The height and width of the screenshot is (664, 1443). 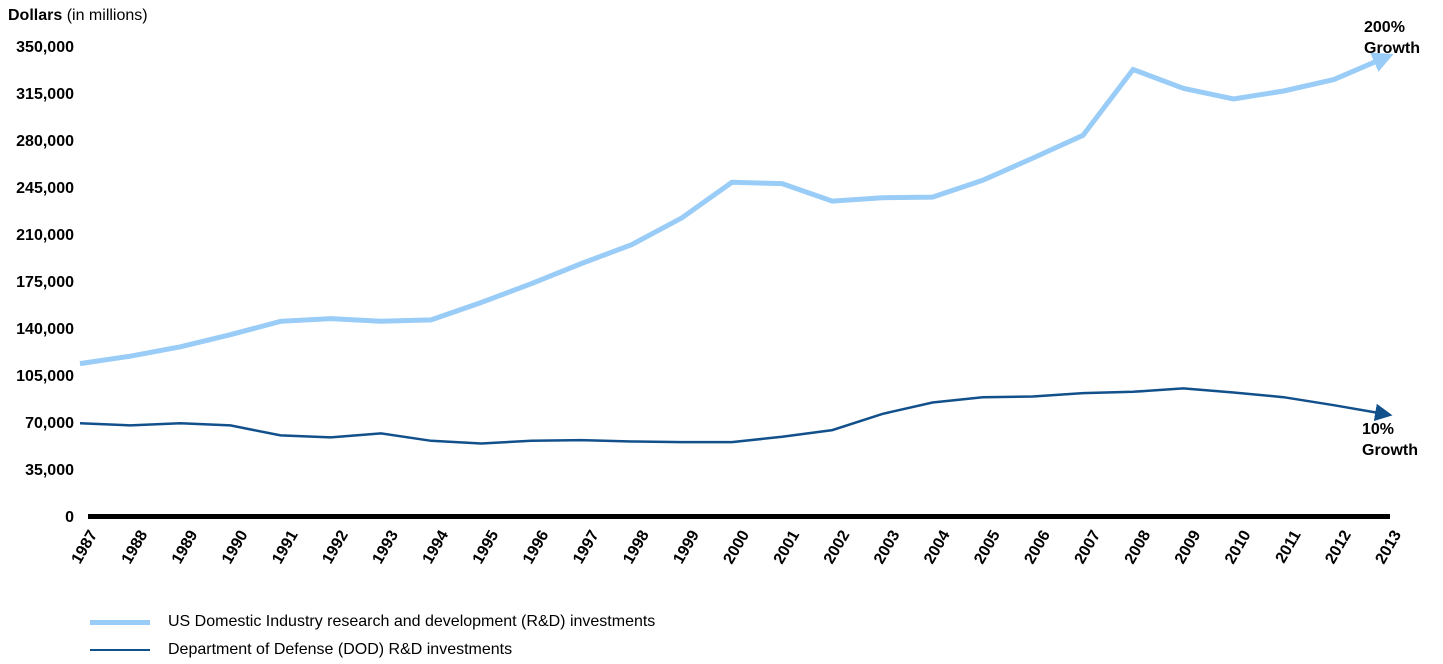 I want to click on x-tick-label: 2000, so click(x=737, y=547).